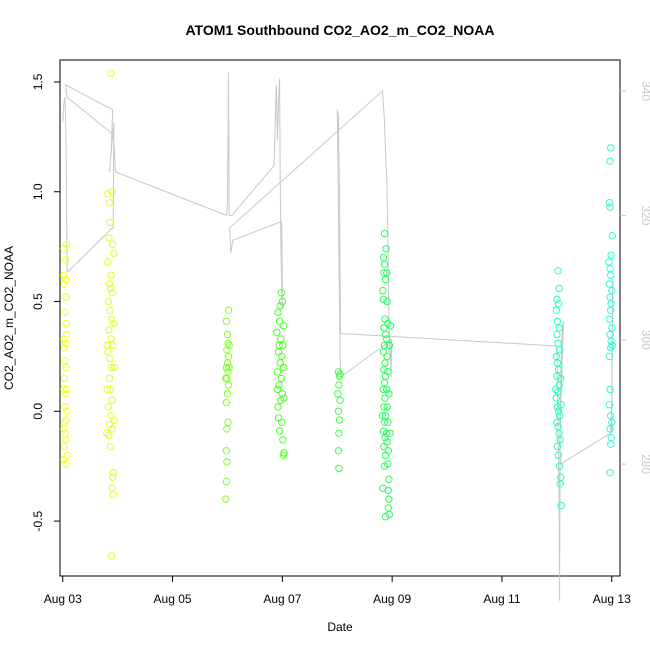  I want to click on x-tick-label: Aug 13, so click(612, 599).